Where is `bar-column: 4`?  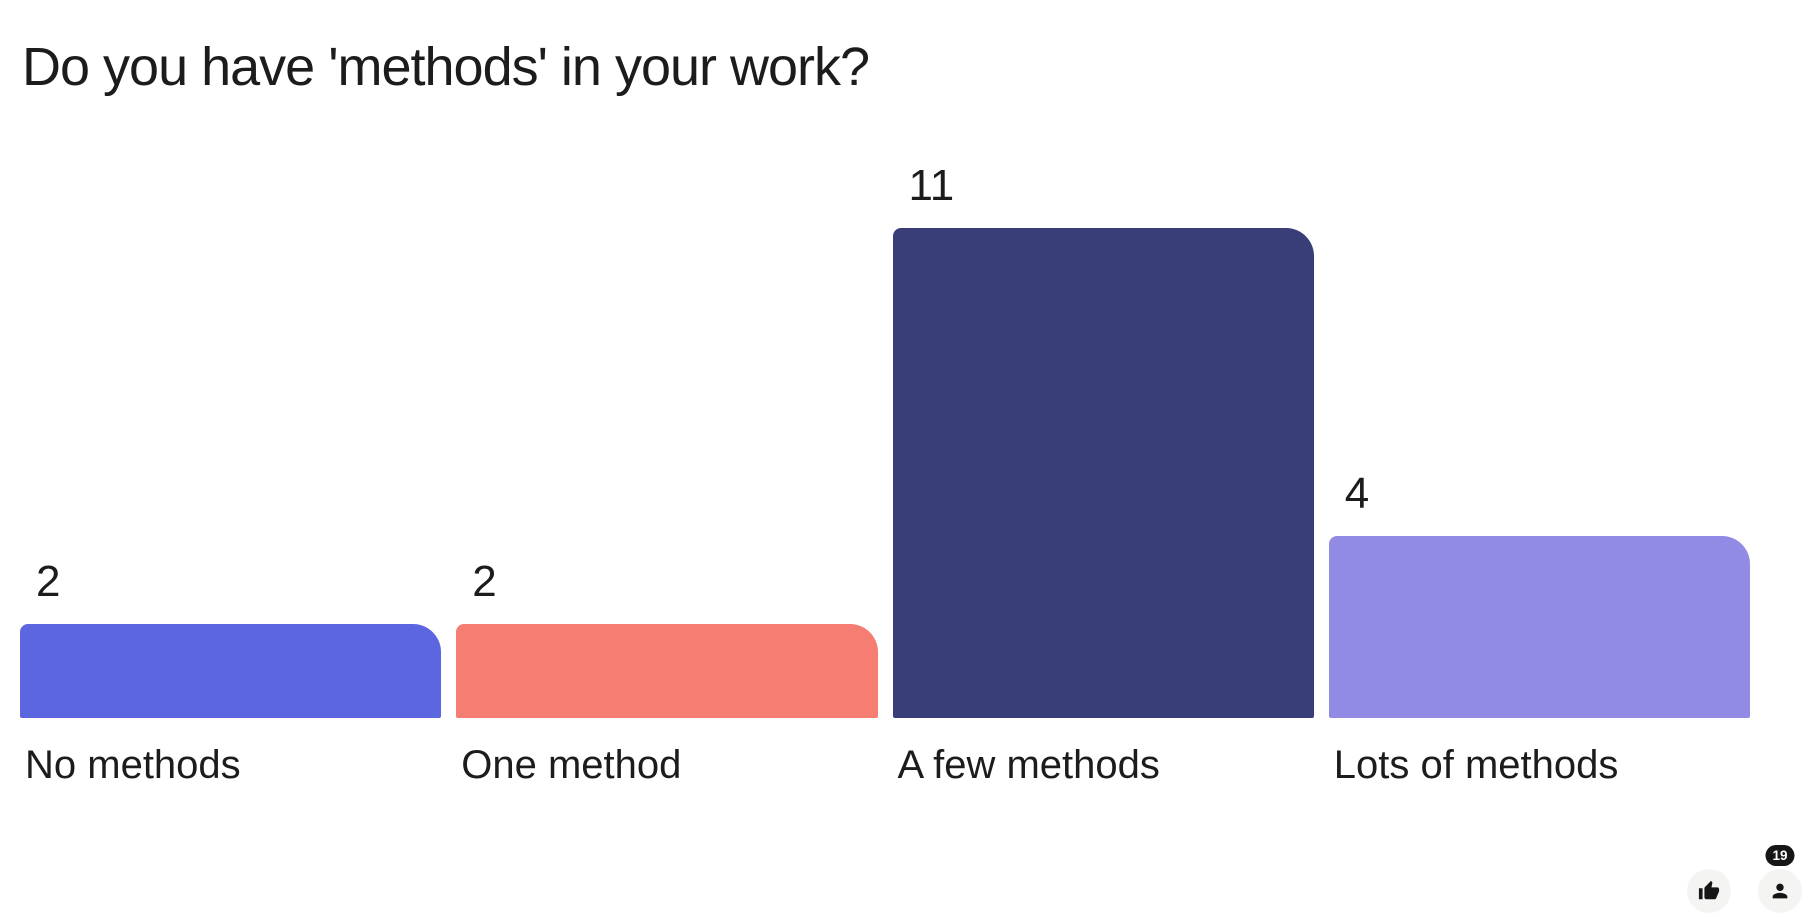 bar-column: 4 is located at coordinates (1539, 593).